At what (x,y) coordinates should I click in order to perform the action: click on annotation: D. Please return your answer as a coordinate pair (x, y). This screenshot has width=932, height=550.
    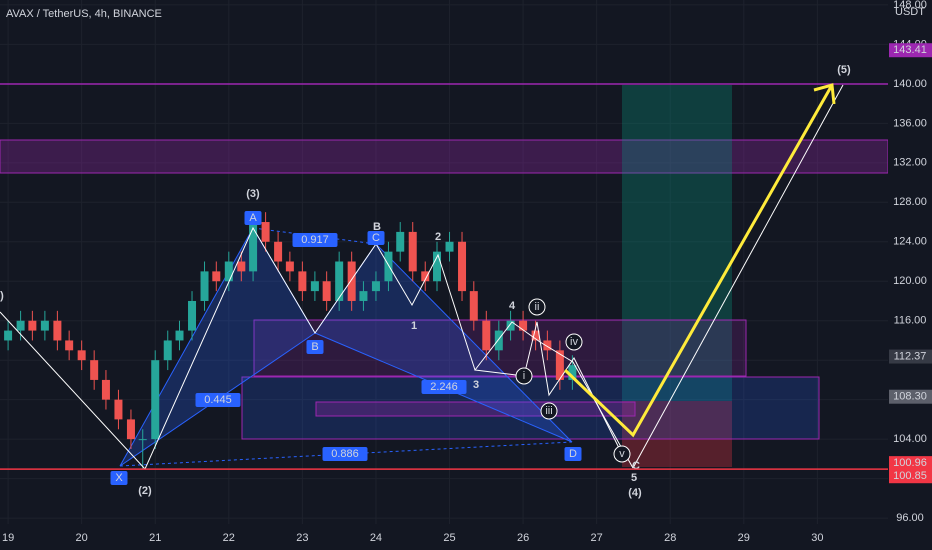
    Looking at the image, I should click on (573, 454).